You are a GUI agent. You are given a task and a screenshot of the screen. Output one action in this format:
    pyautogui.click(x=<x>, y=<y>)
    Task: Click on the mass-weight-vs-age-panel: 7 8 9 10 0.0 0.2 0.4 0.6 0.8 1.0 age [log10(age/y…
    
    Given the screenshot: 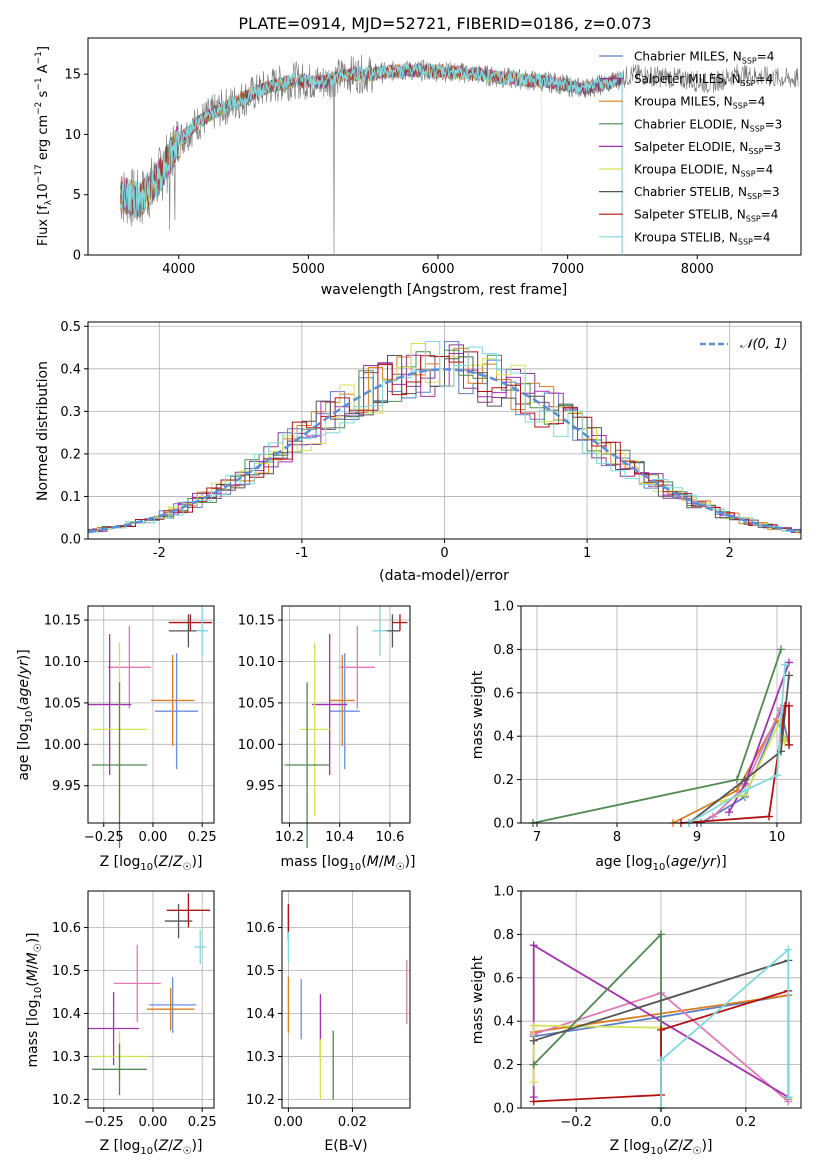 What is the action you would take?
    pyautogui.click(x=636, y=736)
    